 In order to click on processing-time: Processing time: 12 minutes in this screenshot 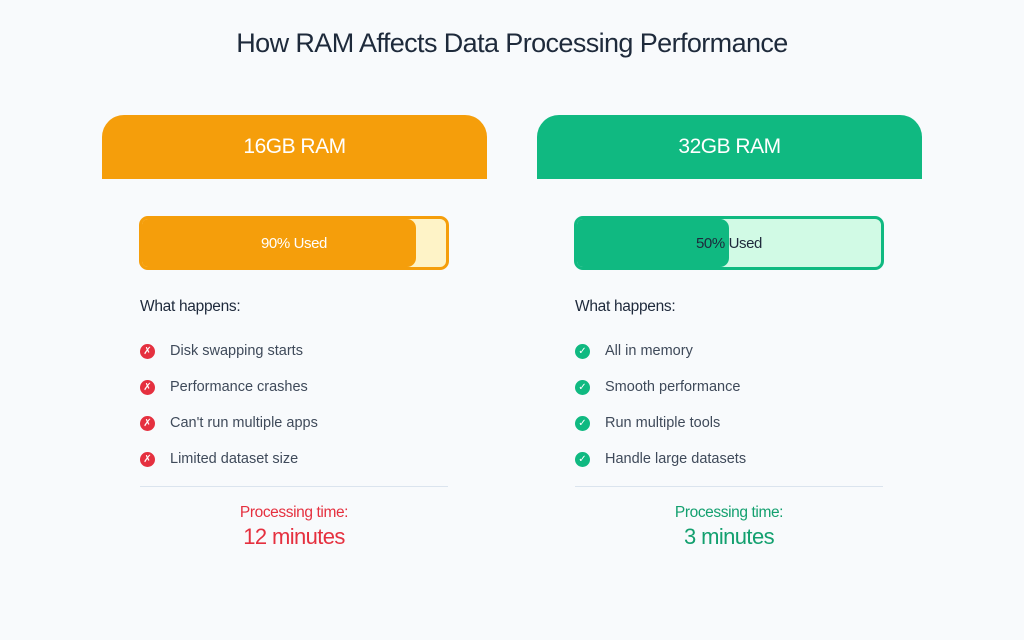, I will do `click(294, 527)`.